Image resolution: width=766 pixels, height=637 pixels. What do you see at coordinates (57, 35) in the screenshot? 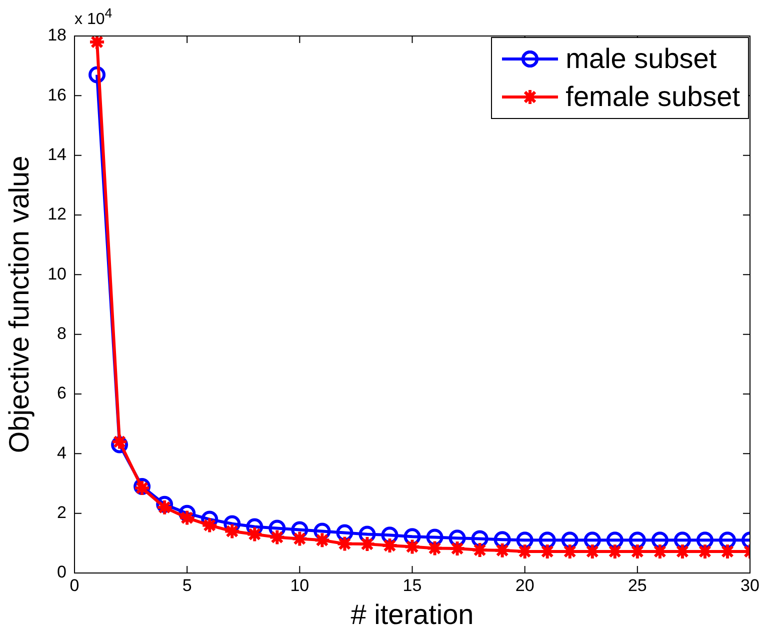
I see `y-tick-label: 18` at bounding box center [57, 35].